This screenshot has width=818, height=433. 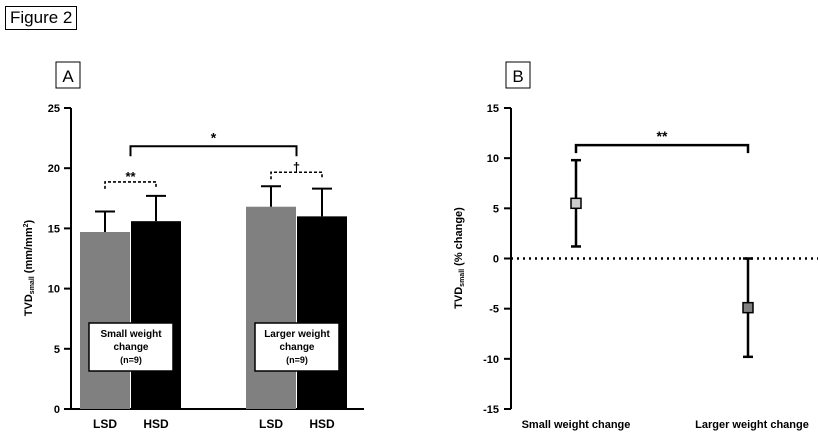 What do you see at coordinates (54, 109) in the screenshot?
I see `panel-a-y-tick-label: 25` at bounding box center [54, 109].